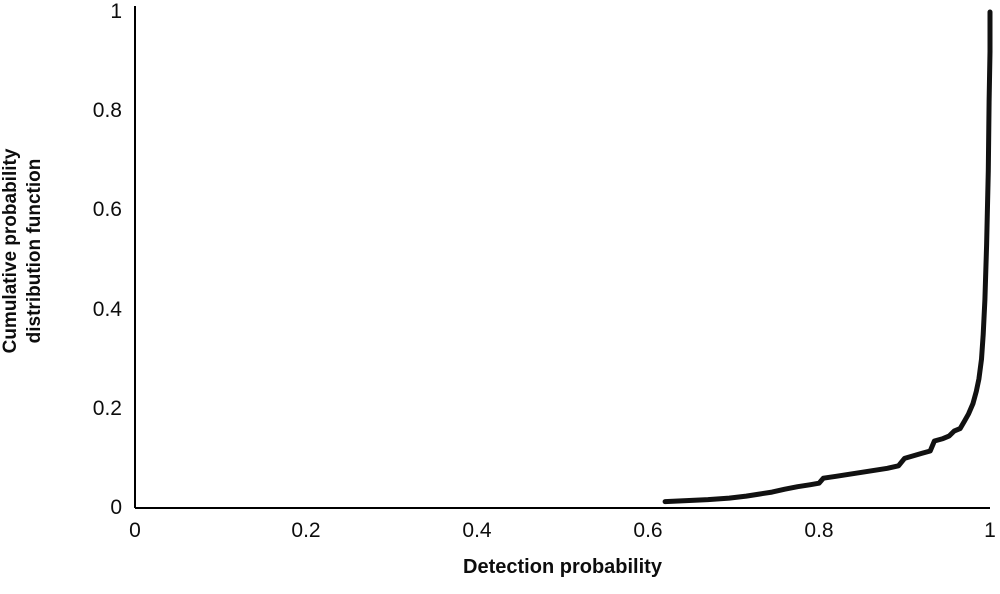  Describe the element at coordinates (819, 530) in the screenshot. I see `x-tick-label: 0.8` at that location.